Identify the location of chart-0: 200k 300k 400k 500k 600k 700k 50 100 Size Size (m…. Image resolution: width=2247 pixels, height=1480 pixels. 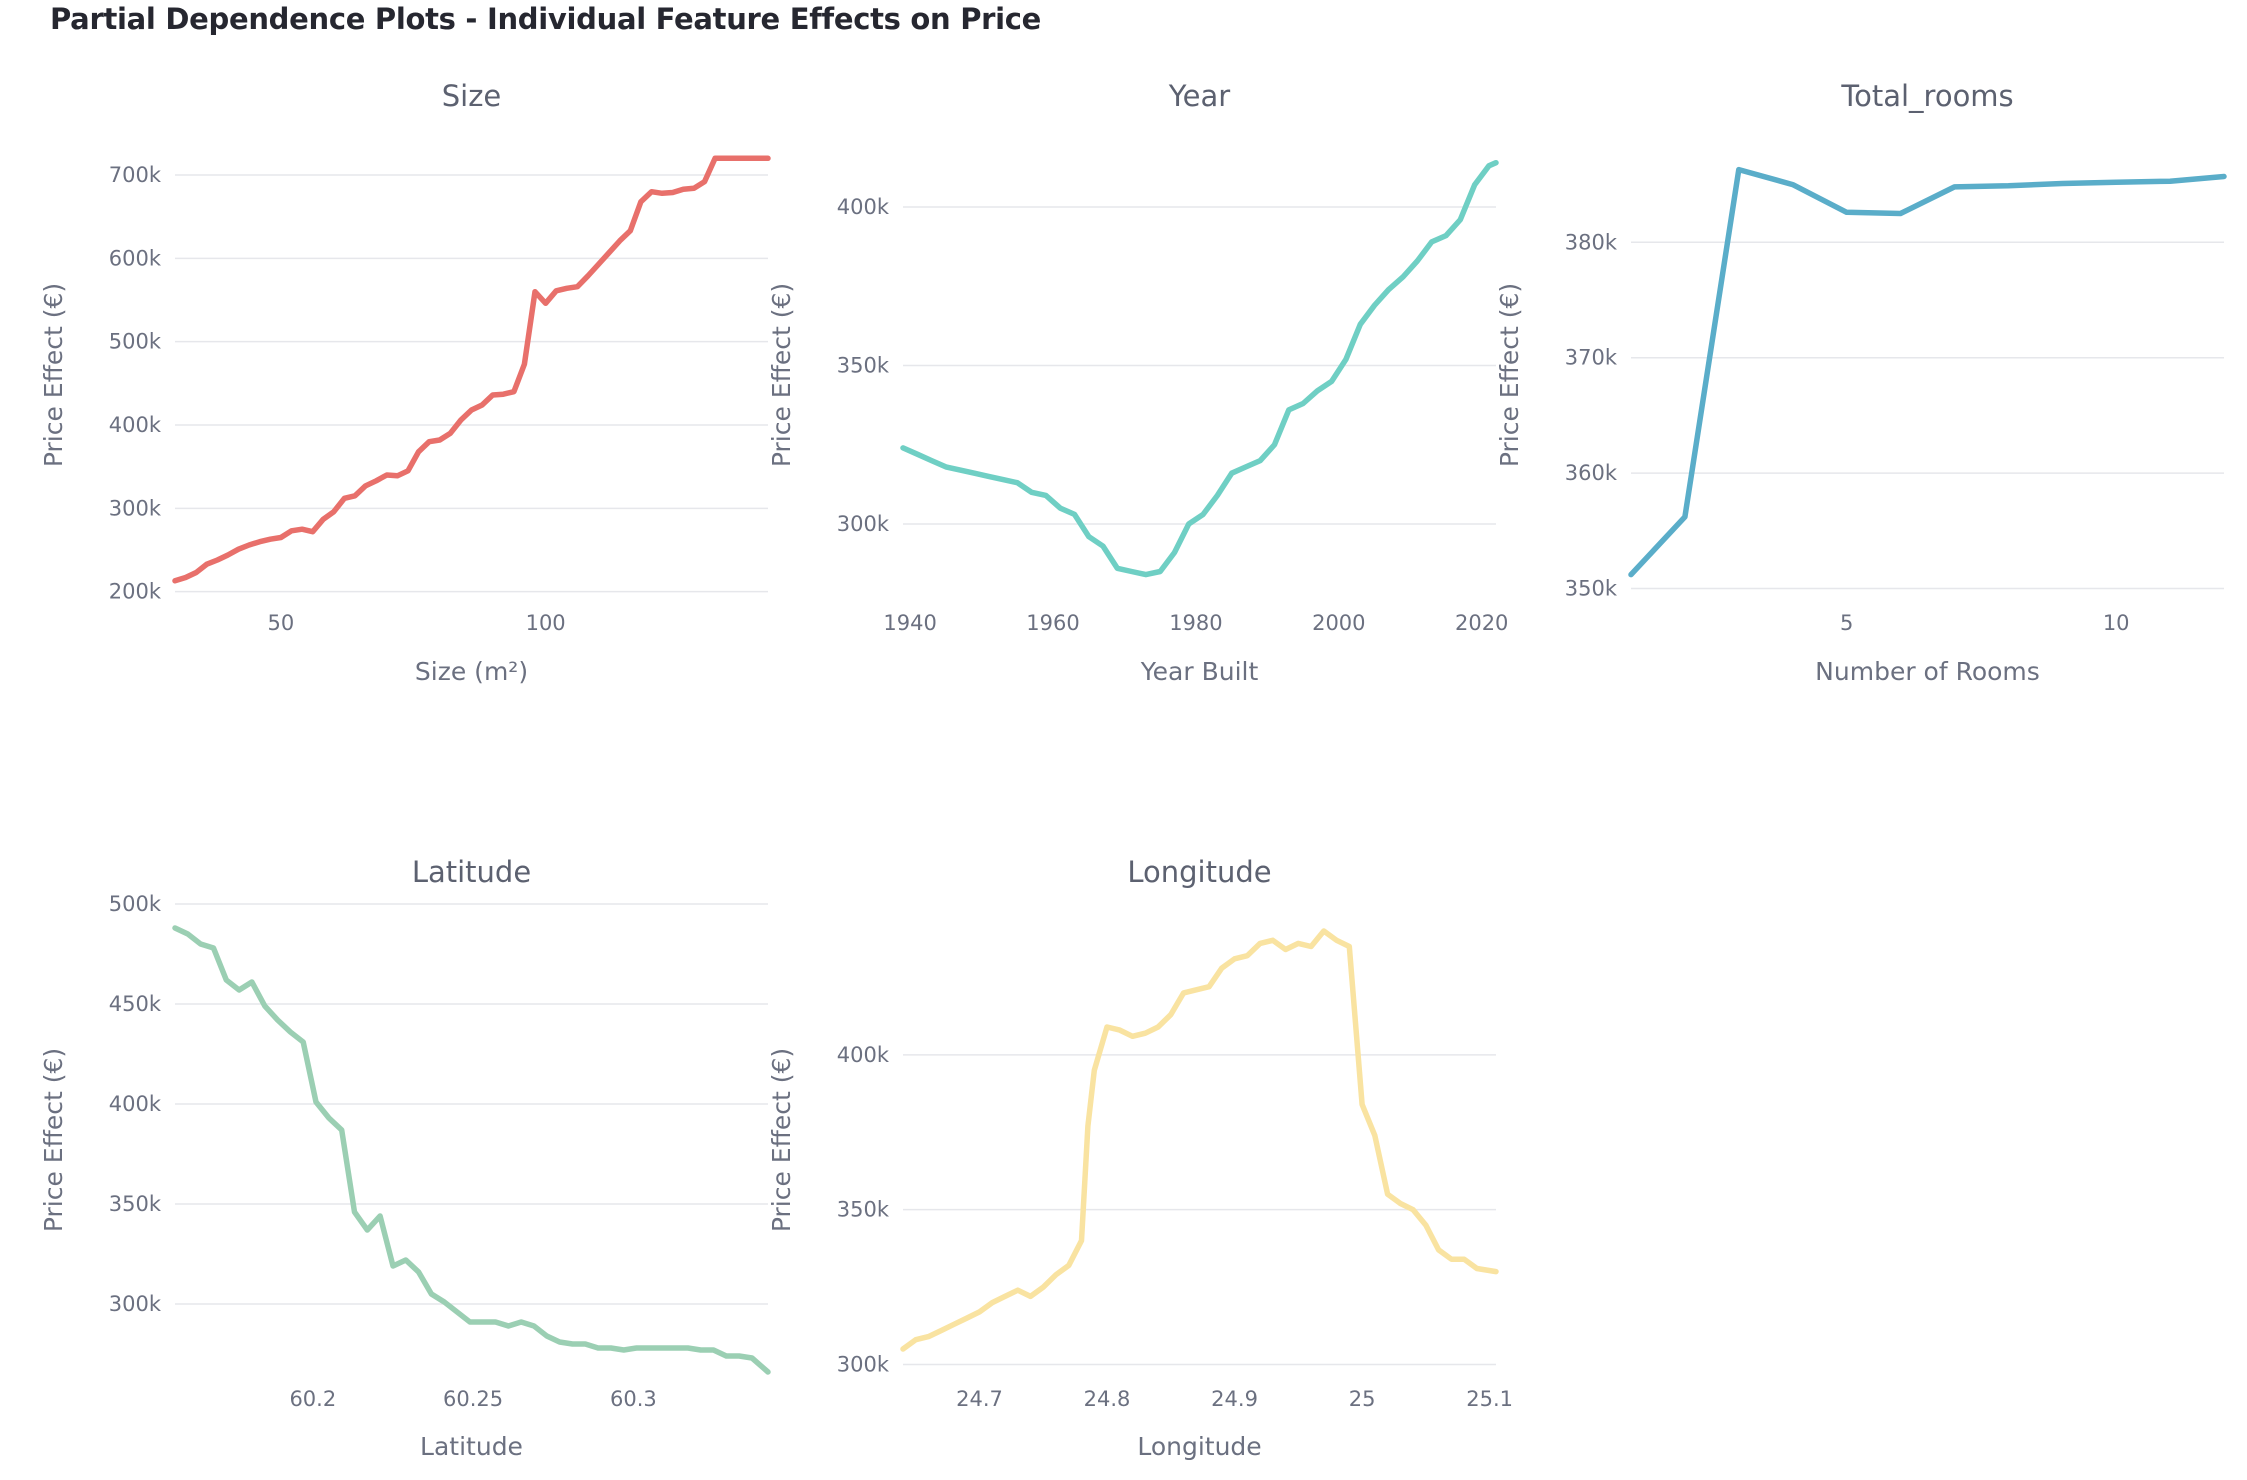
(405, 382).